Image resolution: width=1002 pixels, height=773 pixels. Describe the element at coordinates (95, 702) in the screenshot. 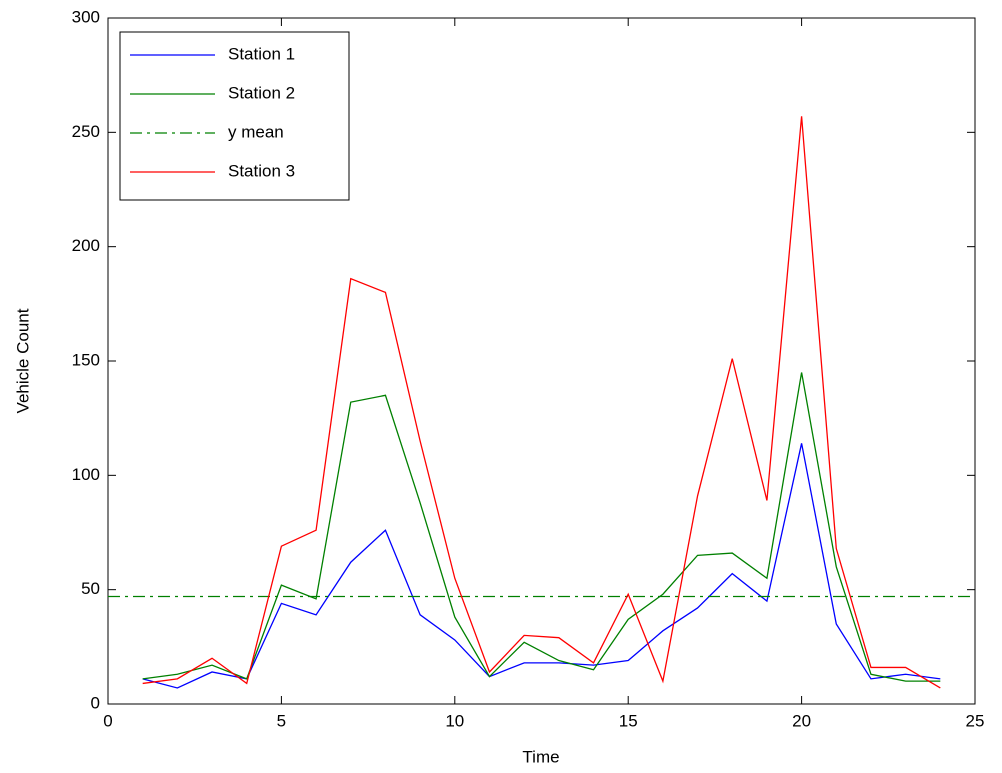

I see `y-tick-label: 0` at that location.